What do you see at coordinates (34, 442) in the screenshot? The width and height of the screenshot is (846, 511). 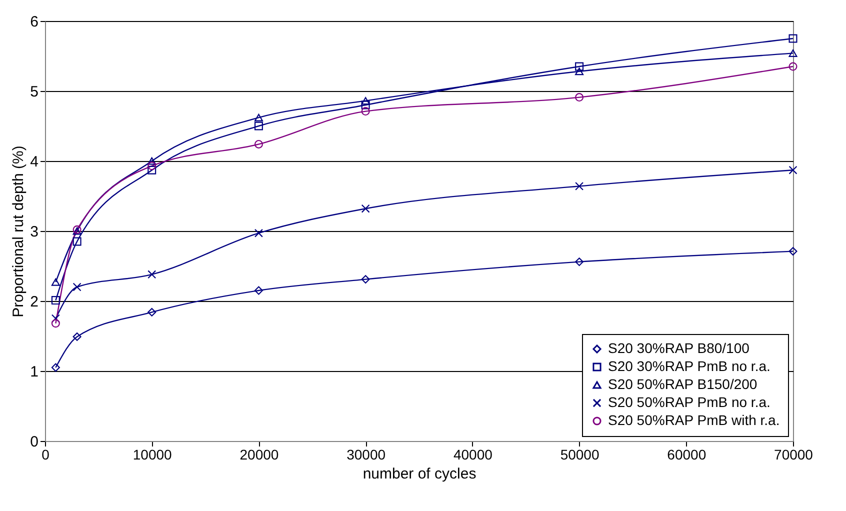 I see `y-tick-label: 0` at bounding box center [34, 442].